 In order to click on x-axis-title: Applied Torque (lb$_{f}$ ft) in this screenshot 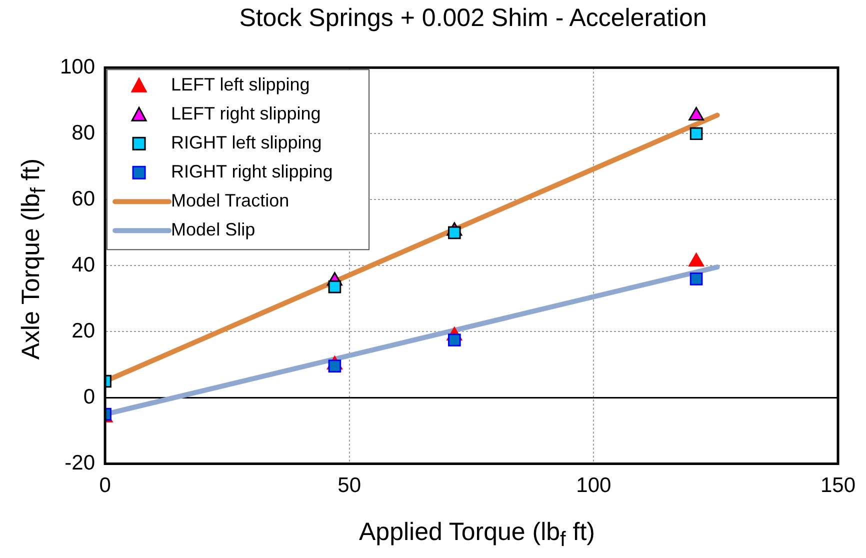, I will do `click(477, 535)`.